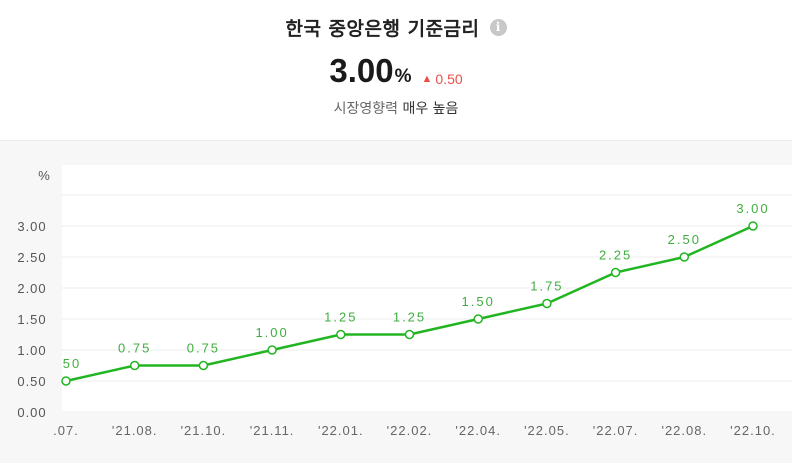 This screenshot has height=463, width=792. I want to click on data-label: 1.75, so click(546, 286).